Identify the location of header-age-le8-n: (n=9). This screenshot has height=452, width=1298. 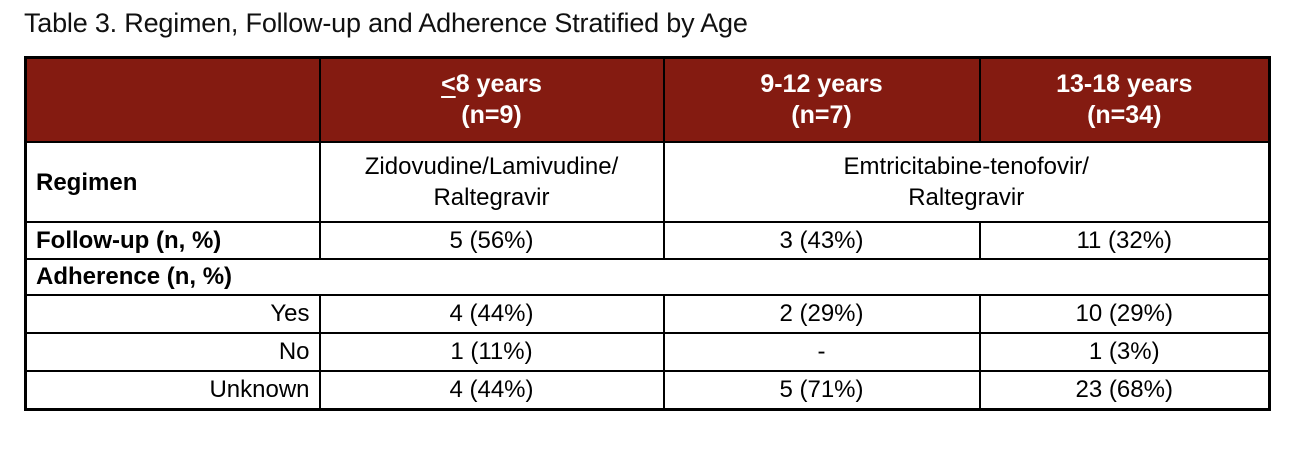
(491, 115).